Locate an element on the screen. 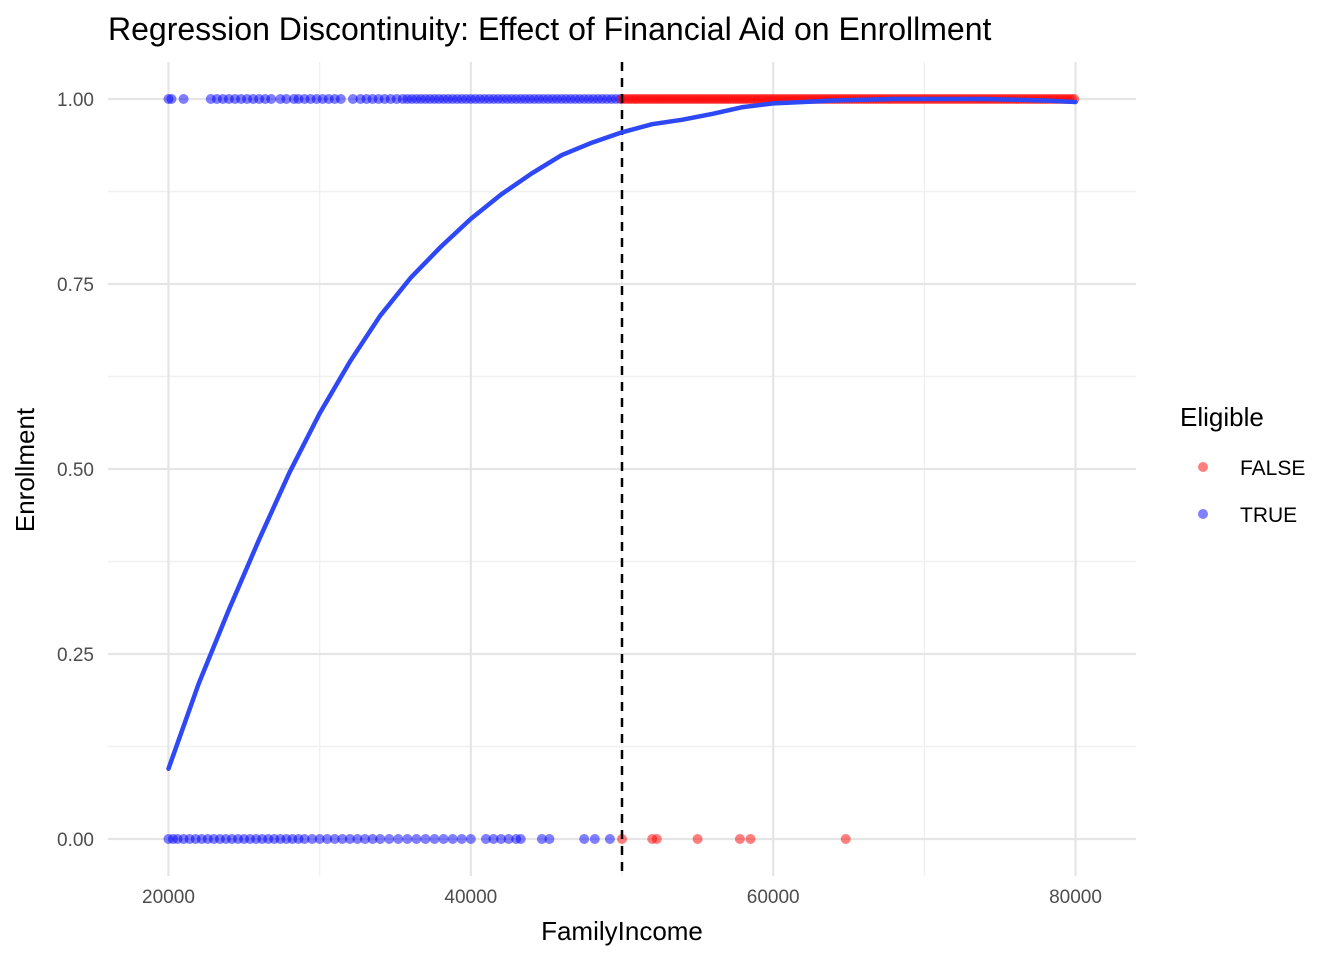 Image resolution: width=1344 pixels, height=960 pixels. x-axis-ticks: 20000 40000 60000 80000 is located at coordinates (622, 897).